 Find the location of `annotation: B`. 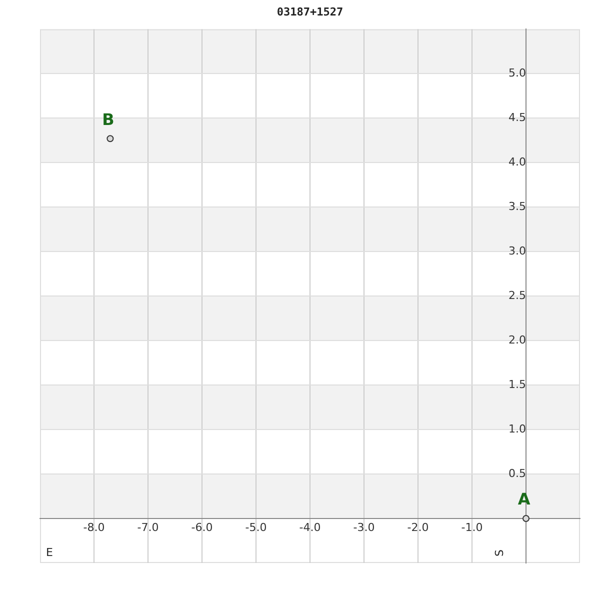

annotation: B is located at coordinates (108, 119).